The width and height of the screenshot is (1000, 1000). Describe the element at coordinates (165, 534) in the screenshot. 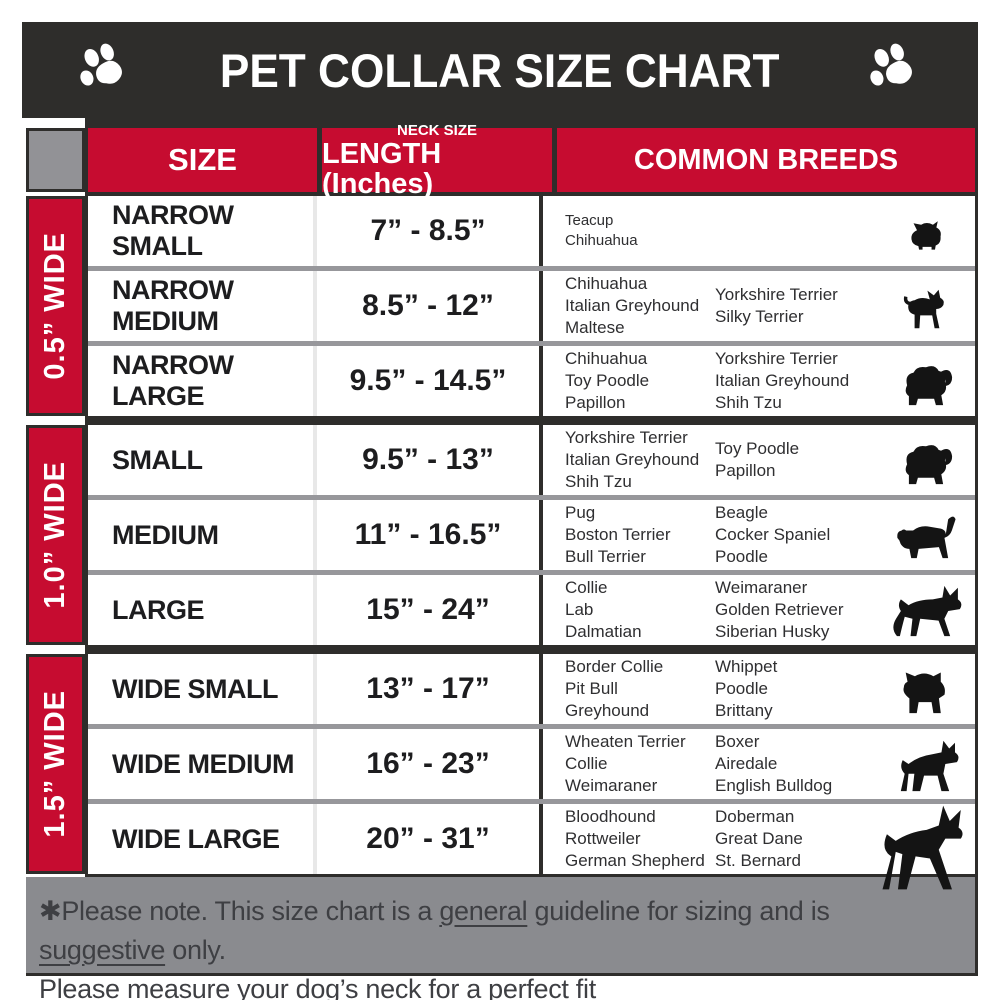

I see `size-label: MEDIUM` at that location.